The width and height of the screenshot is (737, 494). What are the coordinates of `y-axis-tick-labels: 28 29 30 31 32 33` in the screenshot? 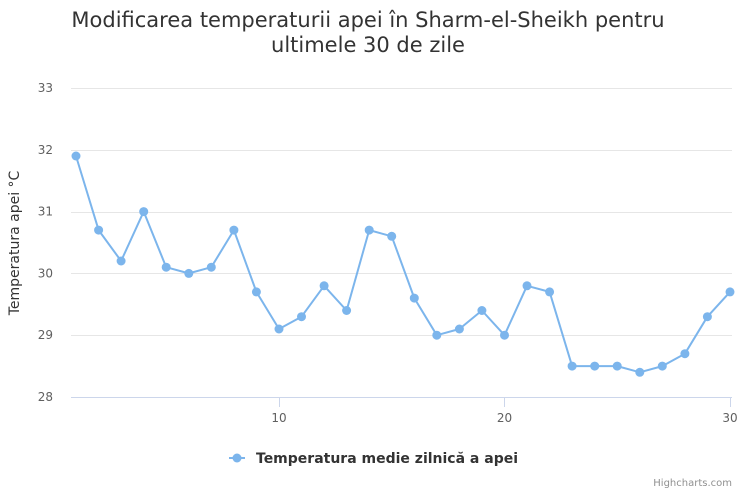 It's located at (45, 242).